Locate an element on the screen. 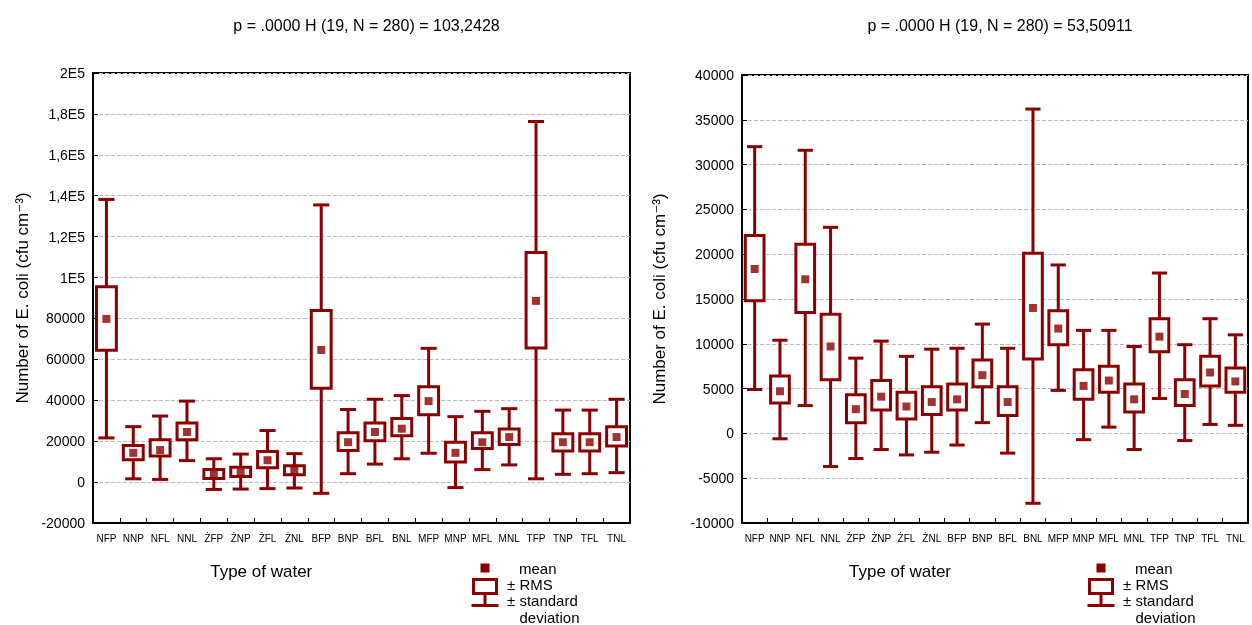  y-tick-label: 1E5 is located at coordinates (73, 277).